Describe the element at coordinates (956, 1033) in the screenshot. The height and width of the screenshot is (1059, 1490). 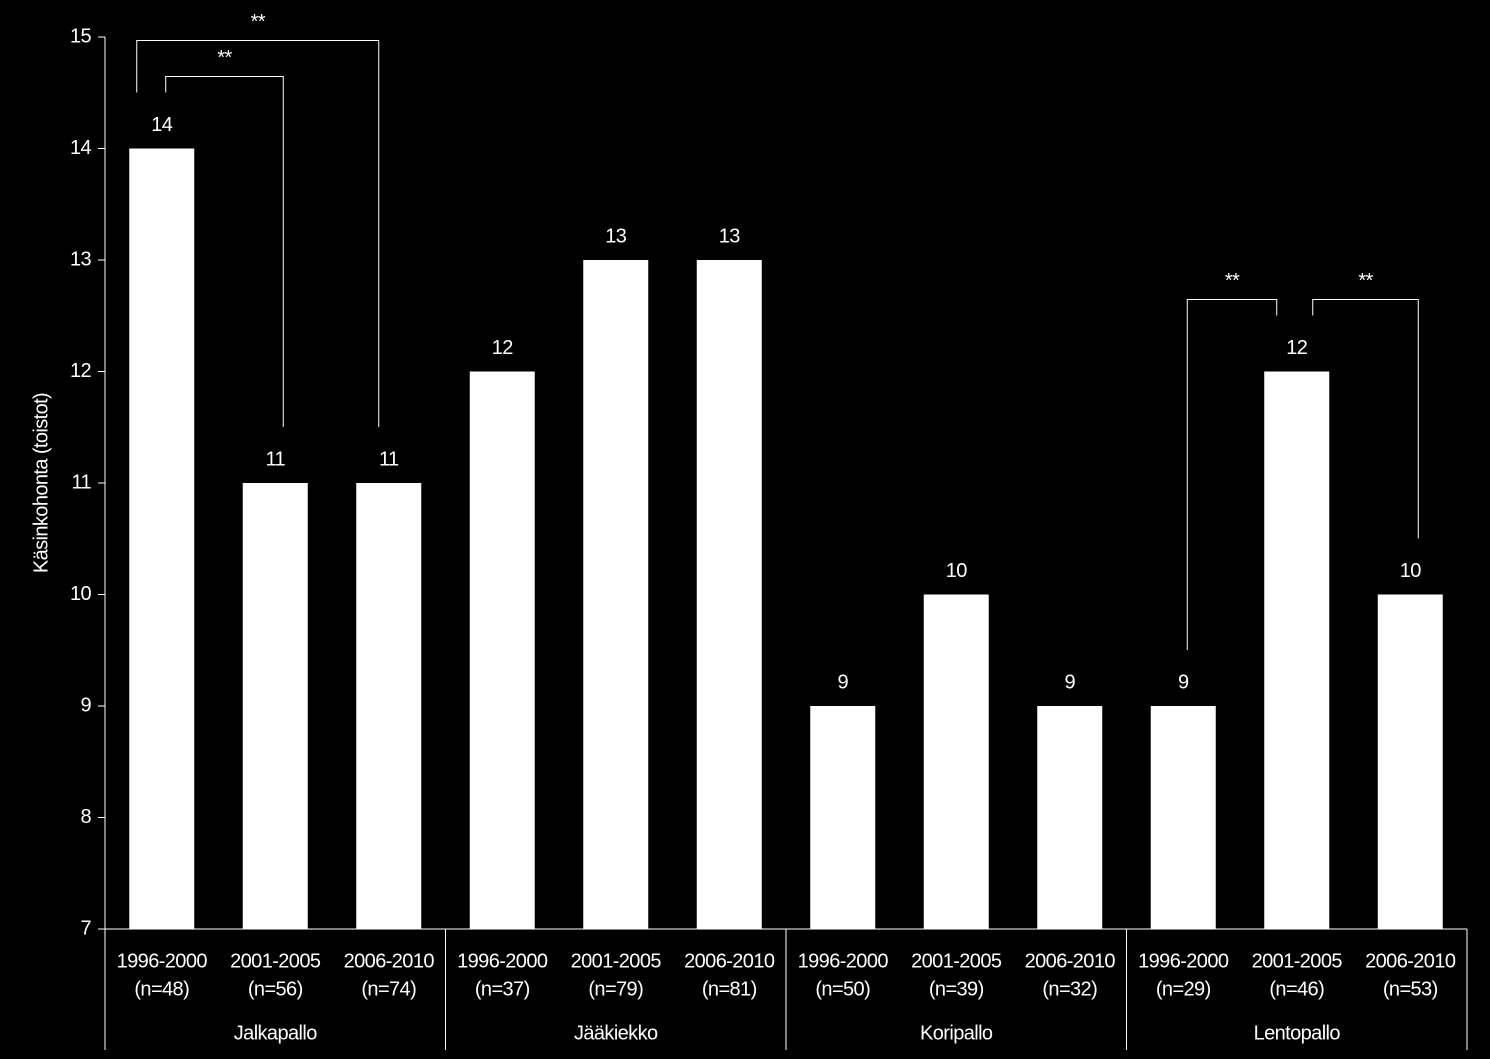
I see `group-label: Koripallo` at that location.